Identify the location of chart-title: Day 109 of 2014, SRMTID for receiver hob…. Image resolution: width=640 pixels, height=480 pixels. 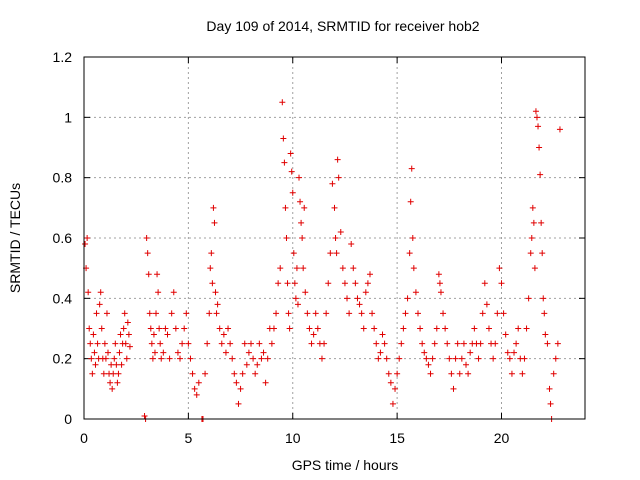
(342, 26).